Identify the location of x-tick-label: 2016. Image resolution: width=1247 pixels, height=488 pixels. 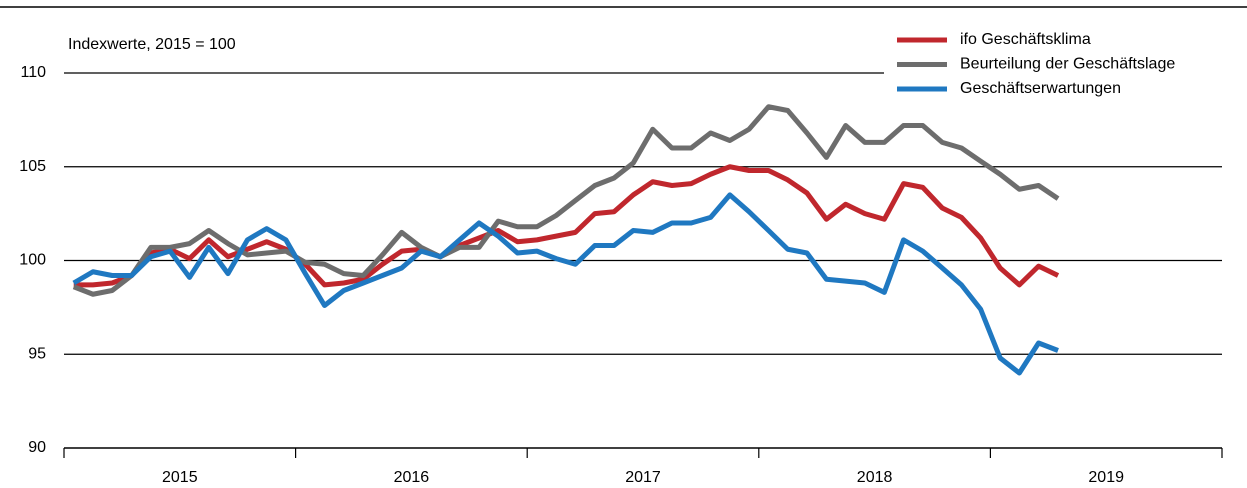
(412, 477).